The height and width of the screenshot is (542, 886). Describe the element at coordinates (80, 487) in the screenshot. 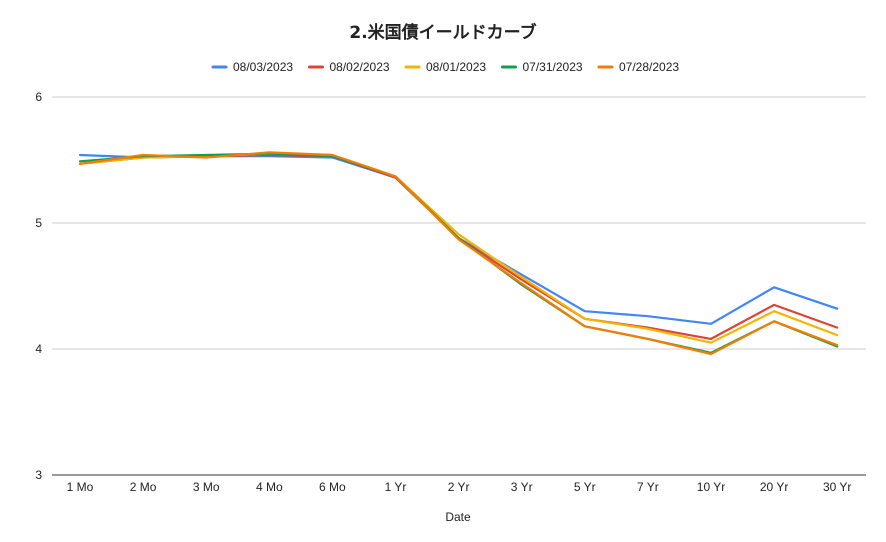

I see `x-tick-label: 1 Mo` at that location.